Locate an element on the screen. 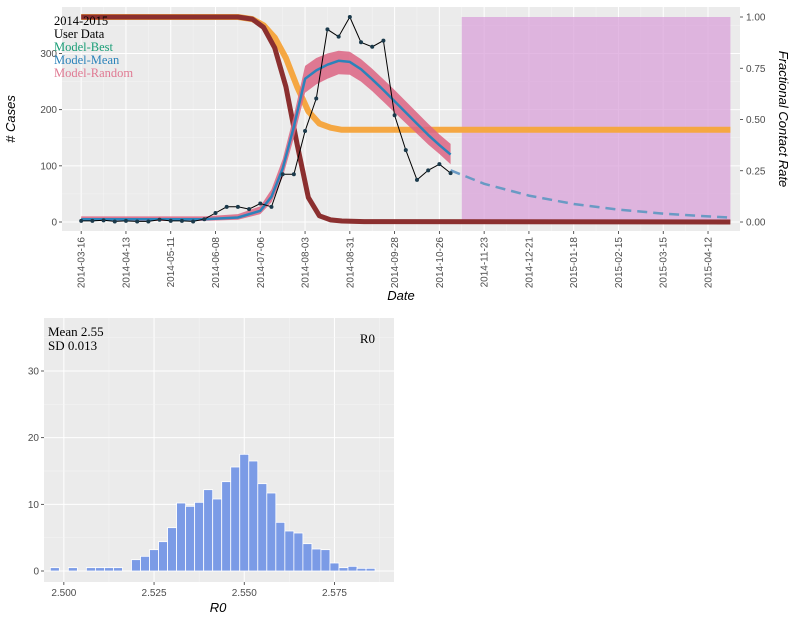 Image resolution: width=800 pixels, height=622 pixels. y2-tick-label: 0.75 is located at coordinates (756, 69).